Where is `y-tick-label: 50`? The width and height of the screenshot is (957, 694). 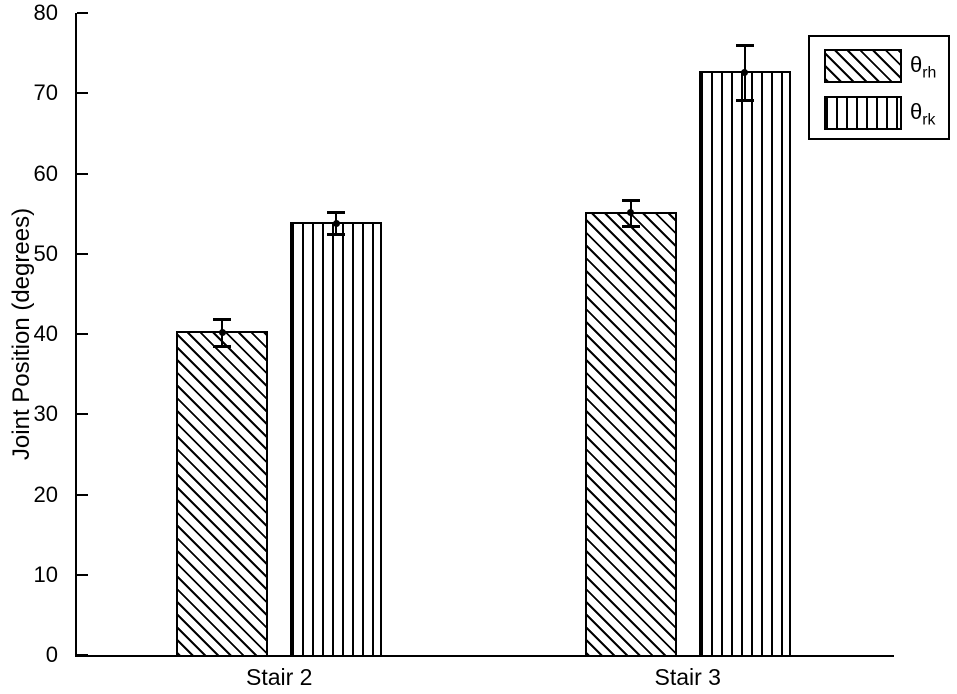 y-tick-label: 50 is located at coordinates (45, 253).